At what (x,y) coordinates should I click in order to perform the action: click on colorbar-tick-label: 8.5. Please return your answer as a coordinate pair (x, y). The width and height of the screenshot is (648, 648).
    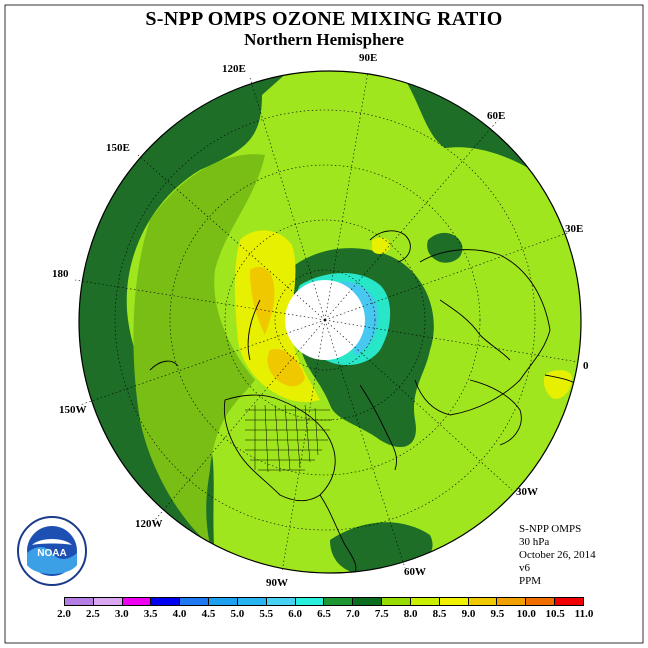
    Looking at the image, I should click on (439, 614).